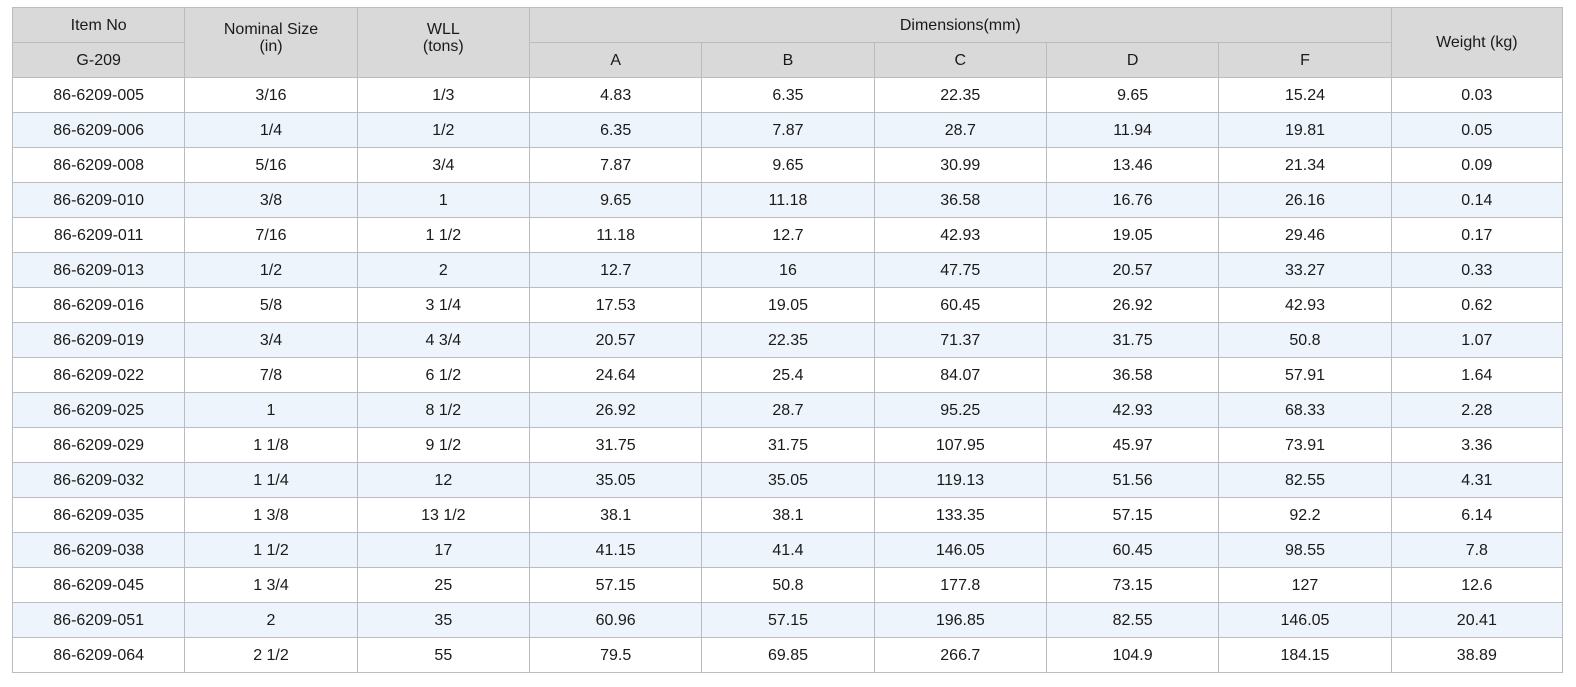 The image size is (1576, 687). I want to click on cell-dim-d: 13.46, so click(1132, 165).